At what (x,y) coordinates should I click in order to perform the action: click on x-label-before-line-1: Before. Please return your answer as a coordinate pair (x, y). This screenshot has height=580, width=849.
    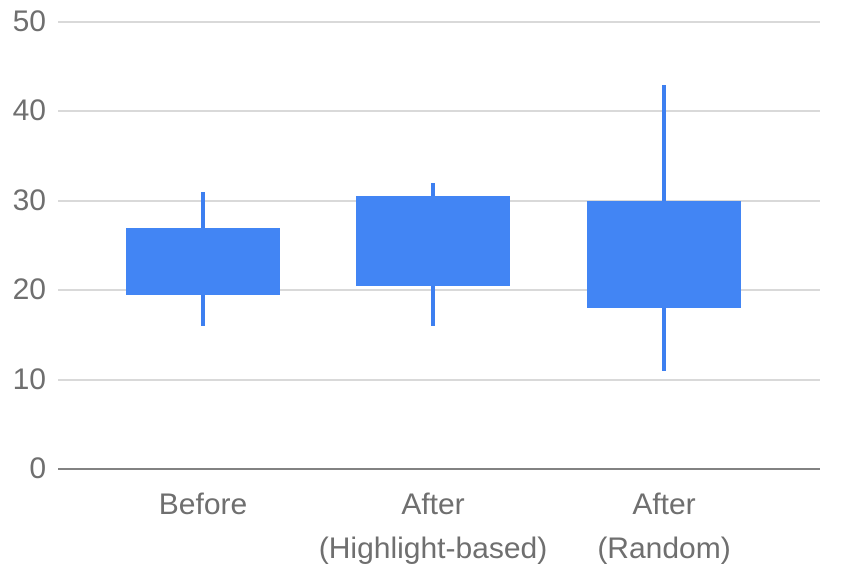
    Looking at the image, I should click on (203, 504).